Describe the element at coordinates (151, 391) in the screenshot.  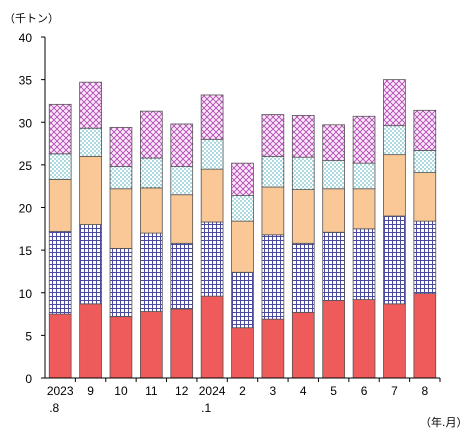
I see `x-tick-label: 11` at that location.